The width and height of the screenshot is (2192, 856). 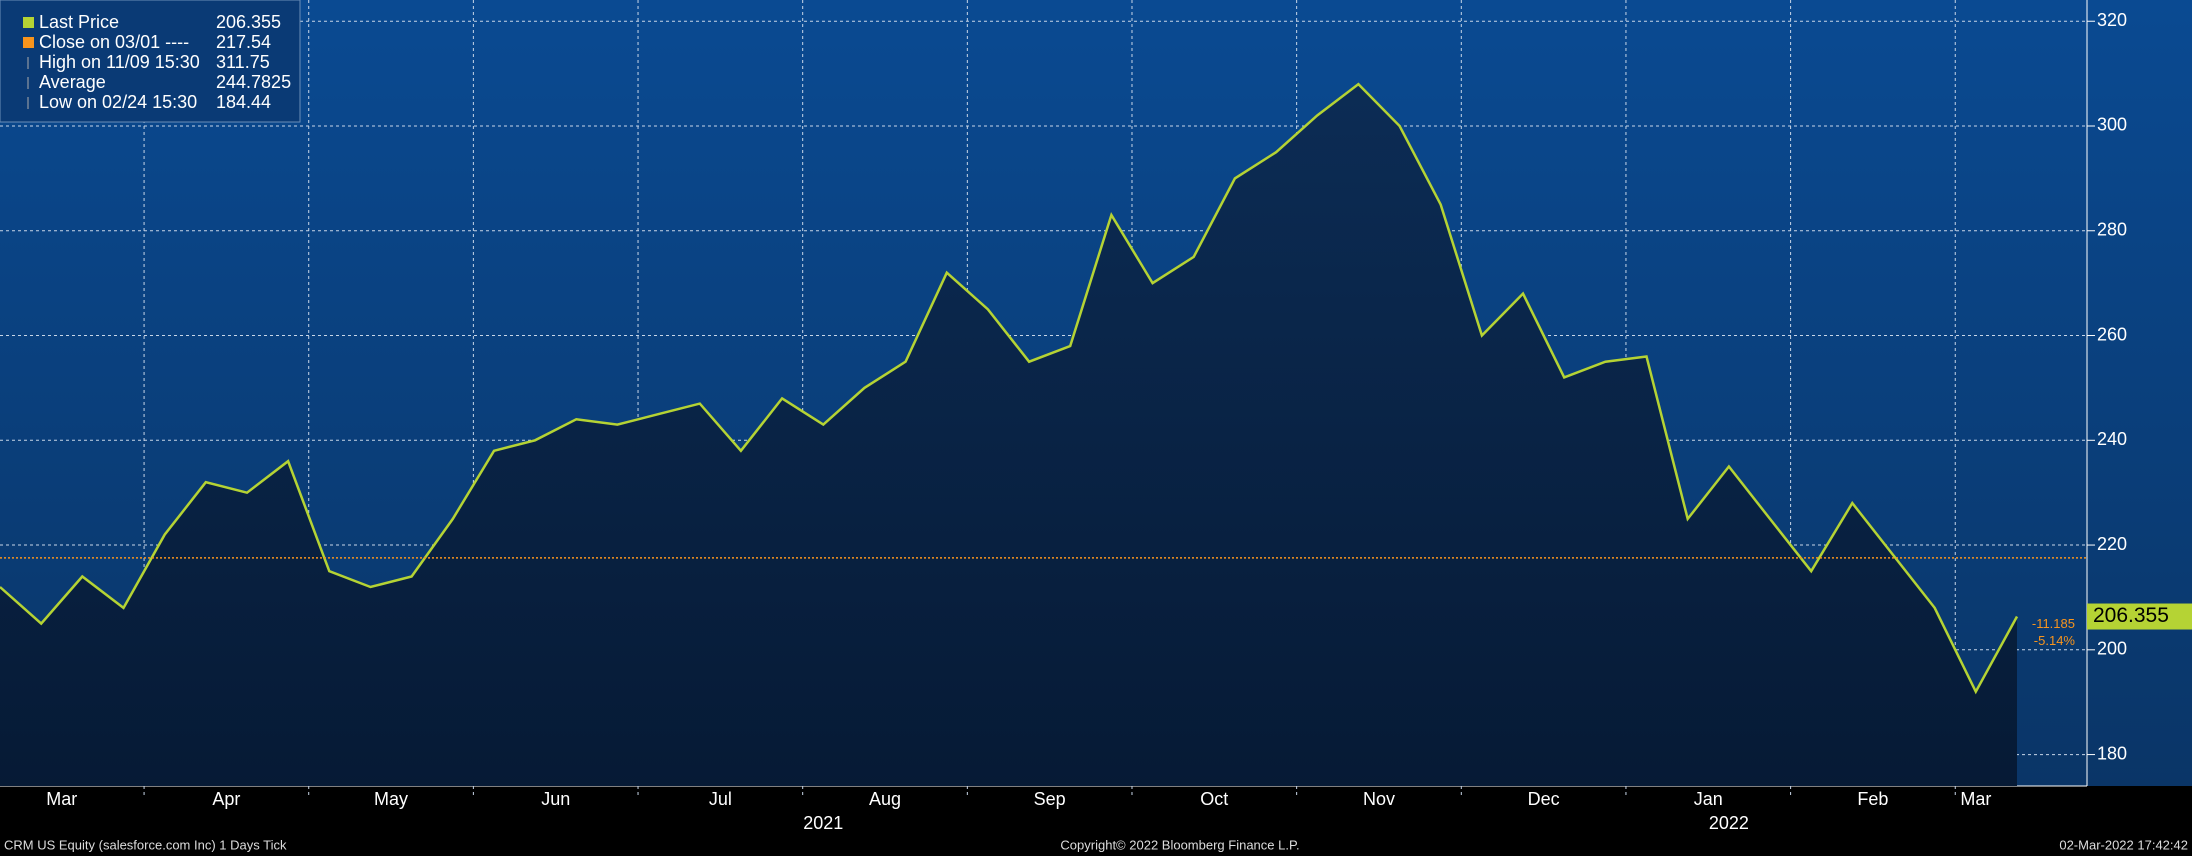 What do you see at coordinates (2112, 753) in the screenshot?
I see `y-tick-label: 180` at bounding box center [2112, 753].